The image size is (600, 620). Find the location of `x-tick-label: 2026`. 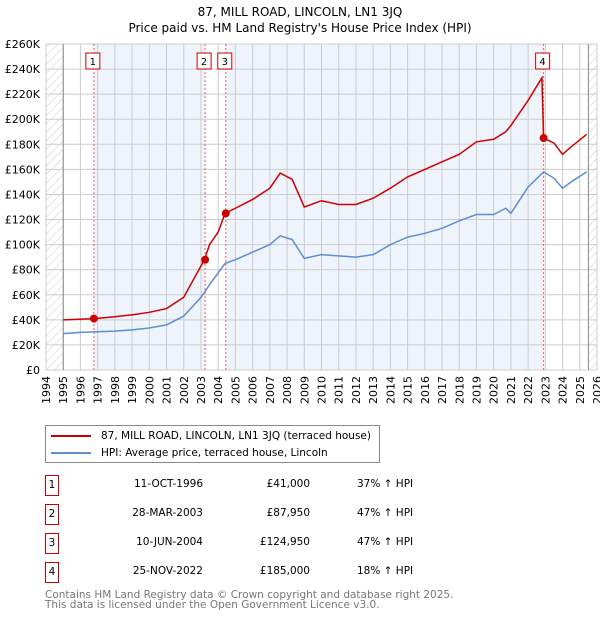

x-tick-label: 2026 is located at coordinates (595, 390).